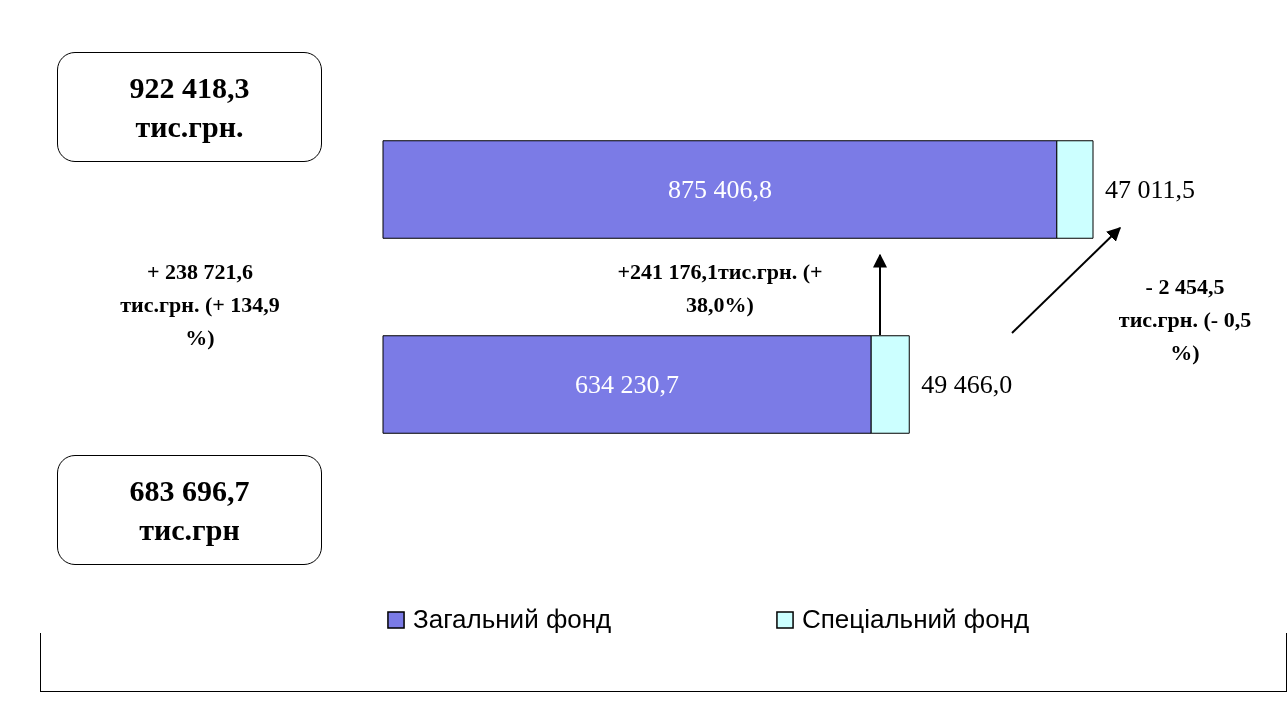  I want to click on text: 683 696,7 тис.грн, so click(189, 510).